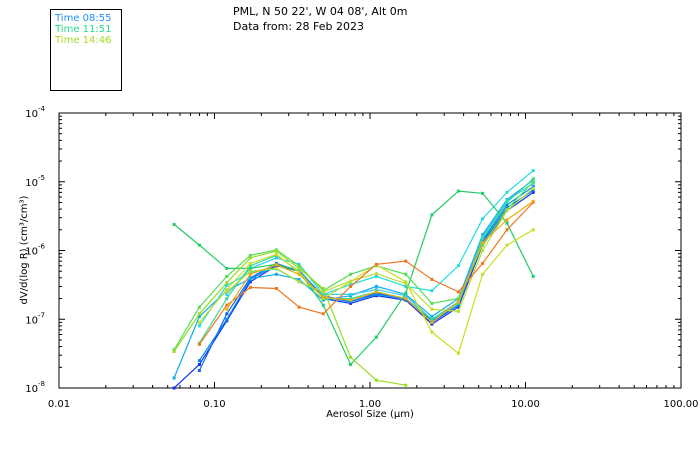  Describe the element at coordinates (83, 40) in the screenshot. I see `legend-entry-2: Time 14:46` at that location.